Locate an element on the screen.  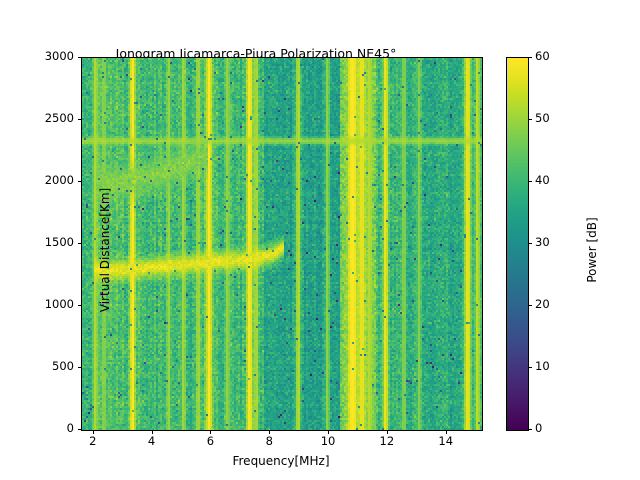
colorbar-tick-label: 30 is located at coordinates (542, 242).